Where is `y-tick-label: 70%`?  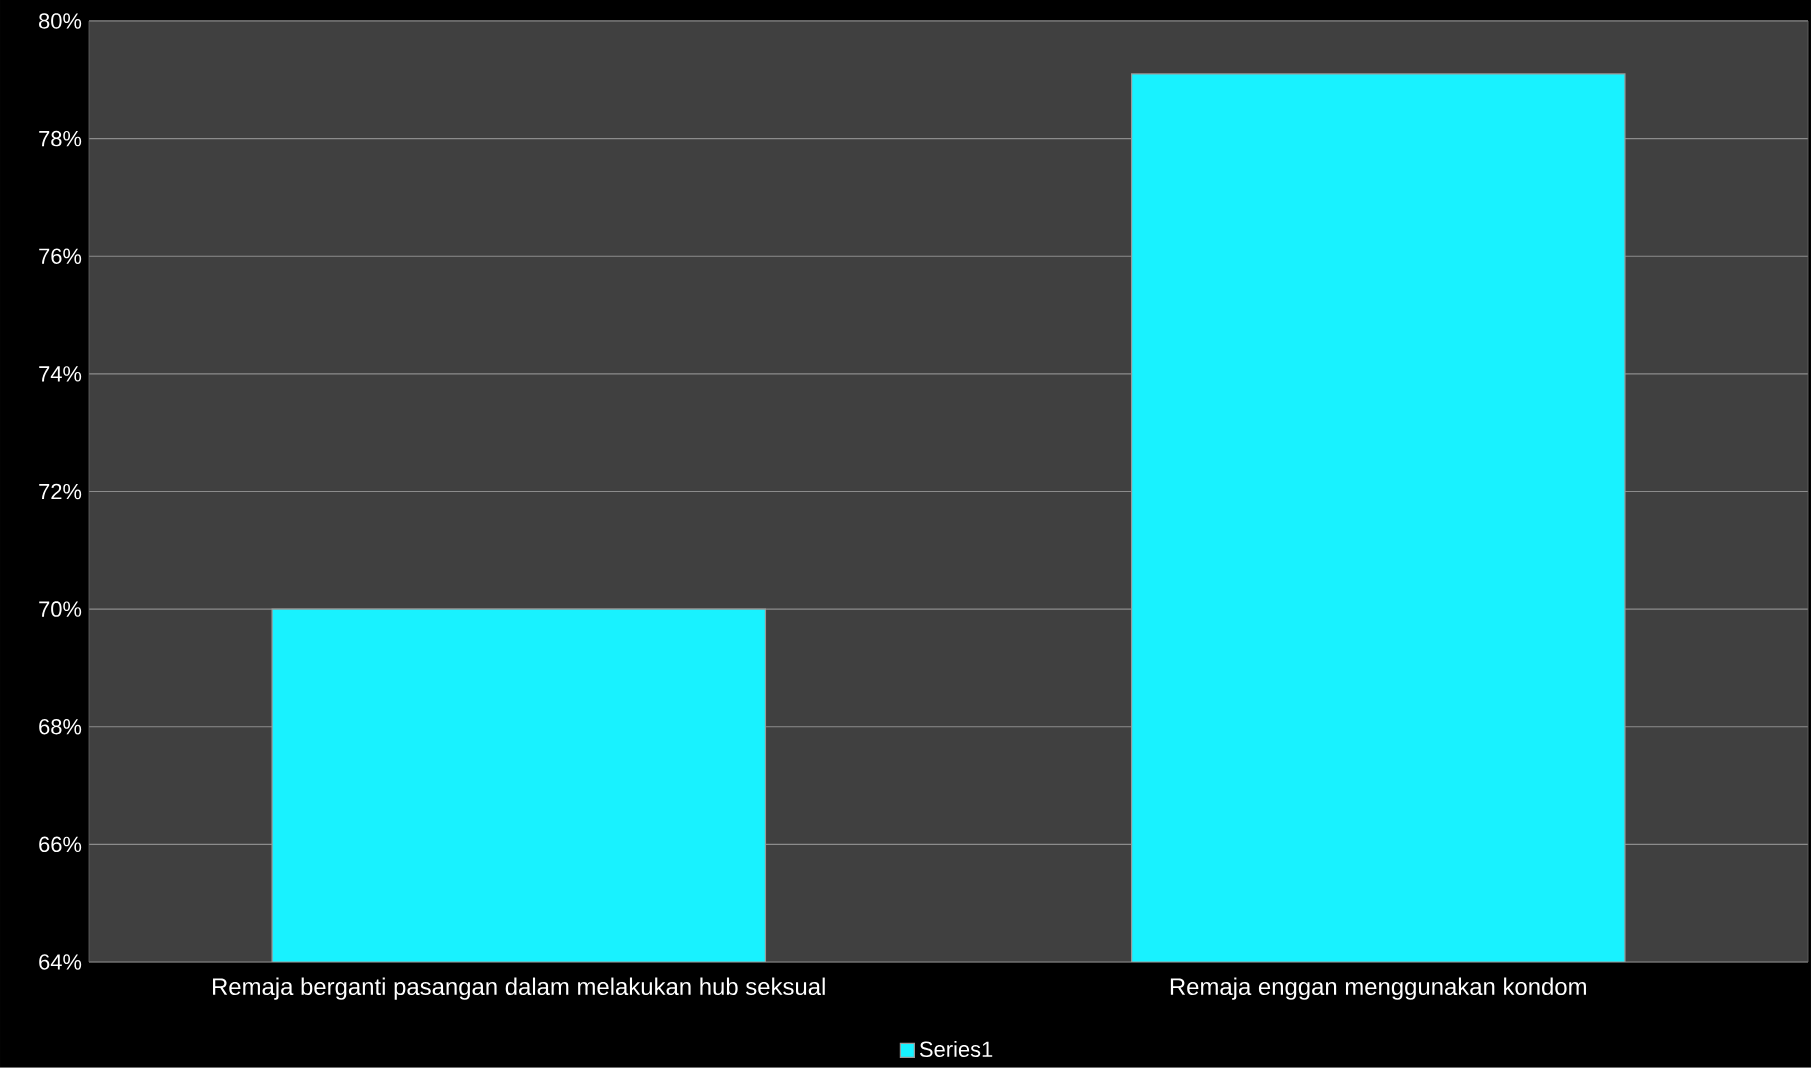 y-tick-label: 70% is located at coordinates (60, 609).